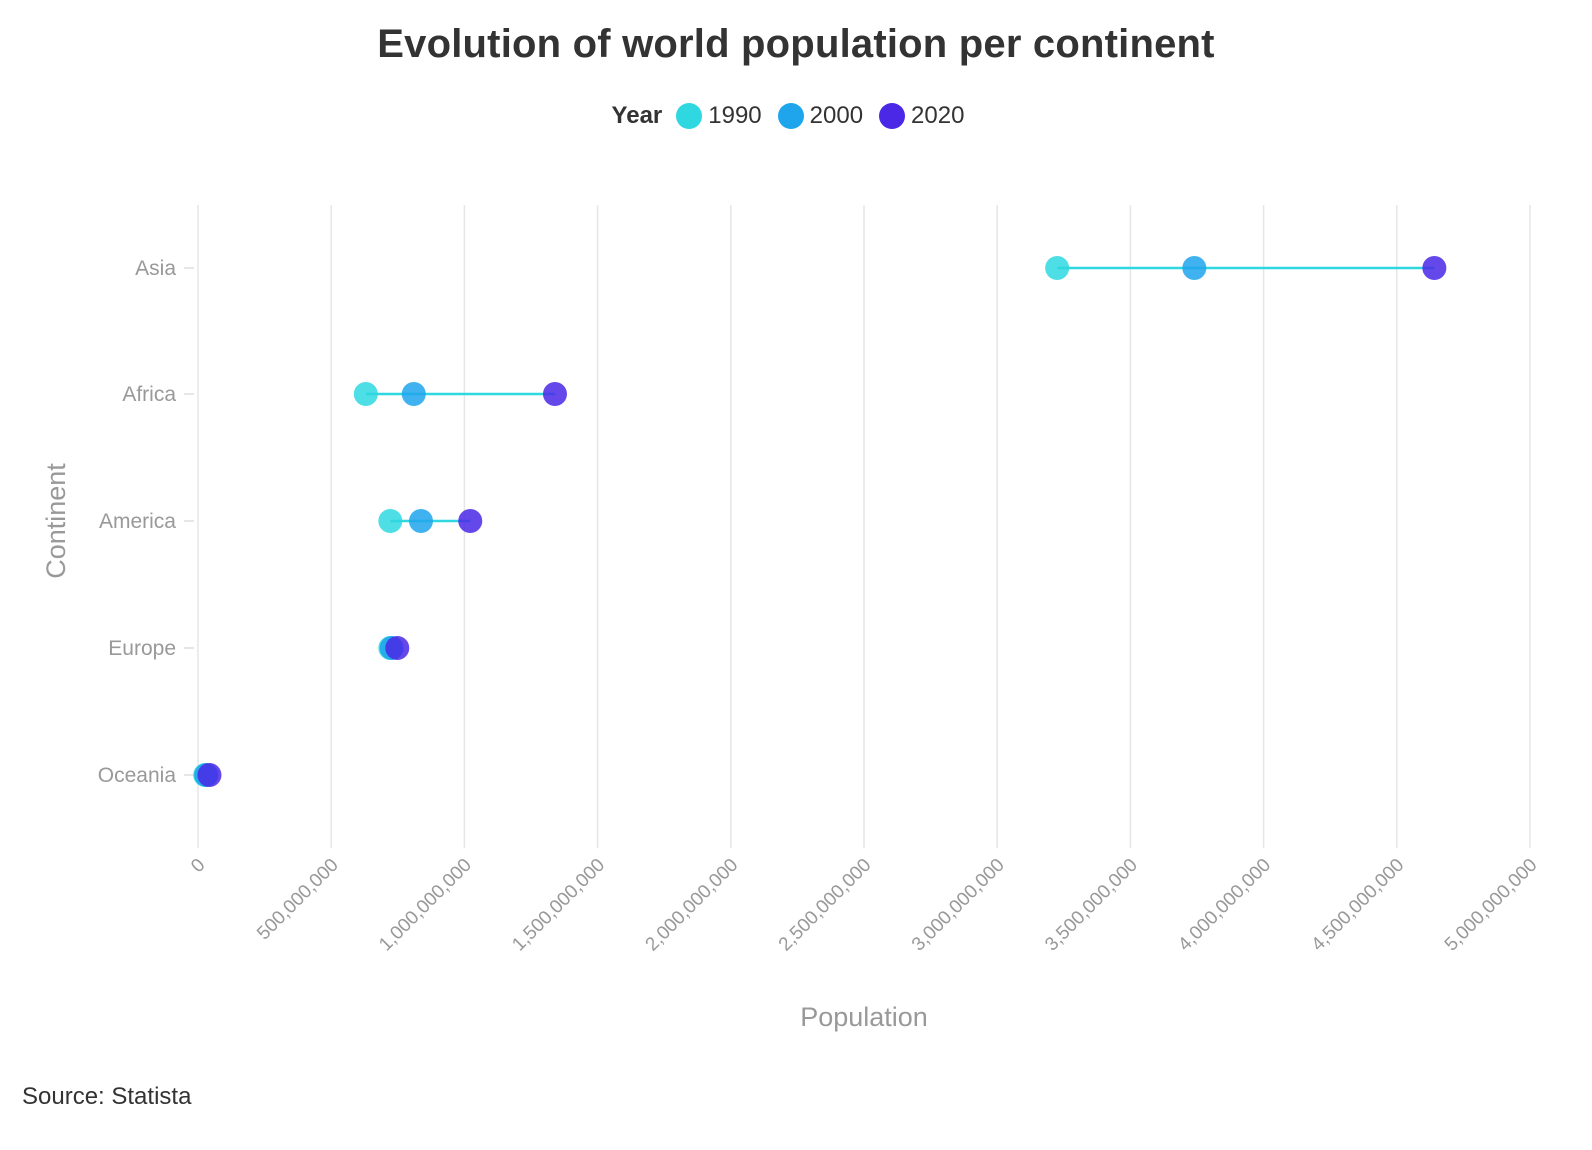 This screenshot has width=1592, height=1150. What do you see at coordinates (892, 116) in the screenshot?
I see `legend-swatch-2020` at bounding box center [892, 116].